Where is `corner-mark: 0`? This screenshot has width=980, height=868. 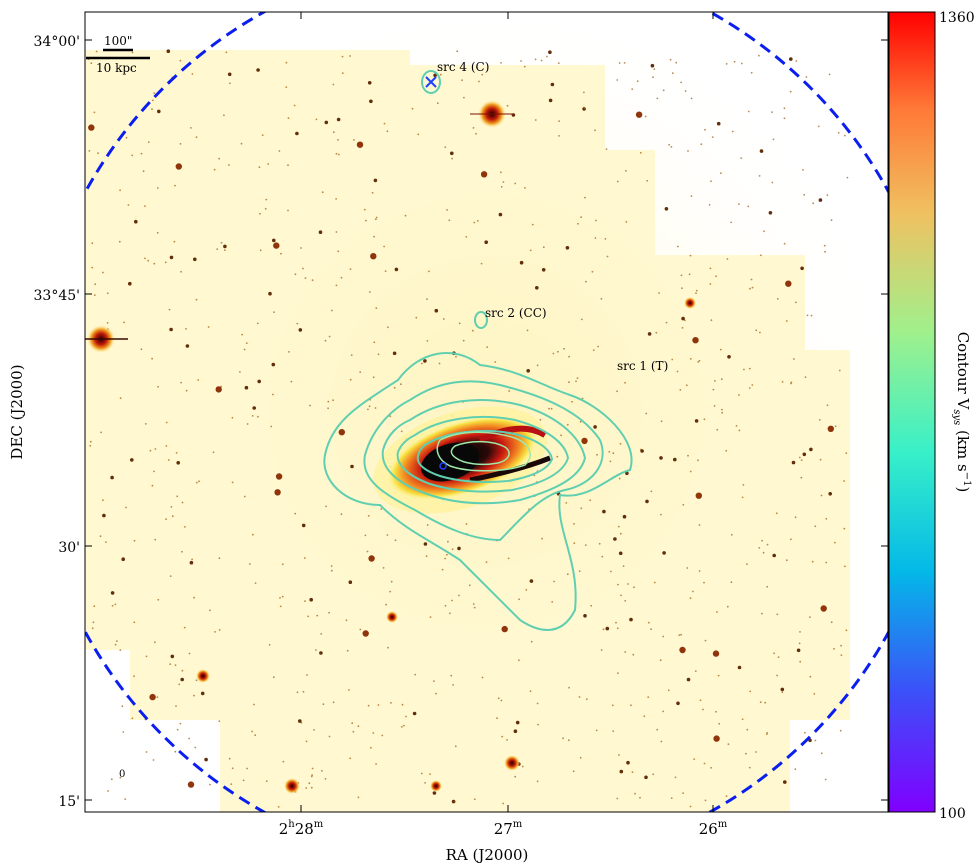 corner-mark: 0 is located at coordinates (122, 774).